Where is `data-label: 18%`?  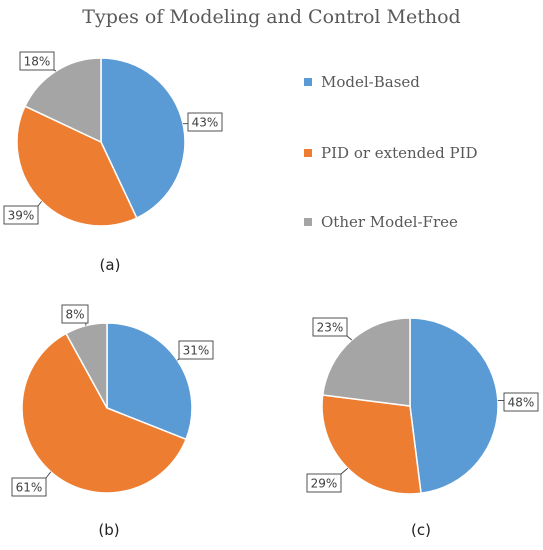 data-label: 18% is located at coordinates (37, 62).